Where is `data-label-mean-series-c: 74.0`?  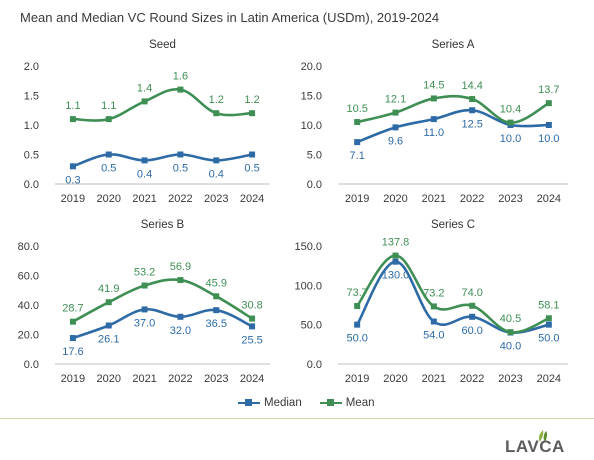
data-label-mean-series-c: 74.0 is located at coordinates (471, 293).